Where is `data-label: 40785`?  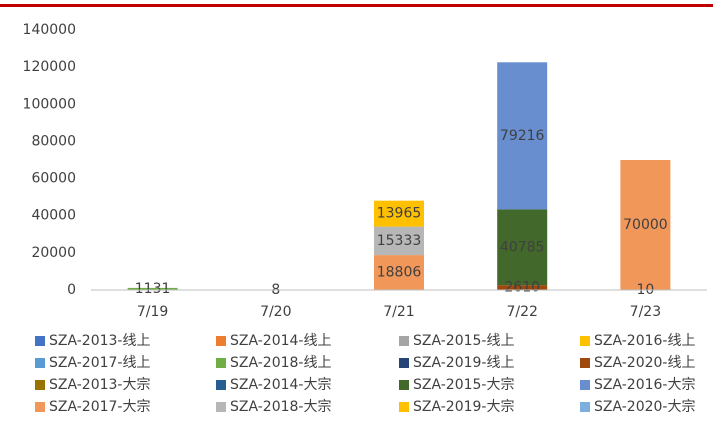
data-label: 40785 is located at coordinates (522, 247).